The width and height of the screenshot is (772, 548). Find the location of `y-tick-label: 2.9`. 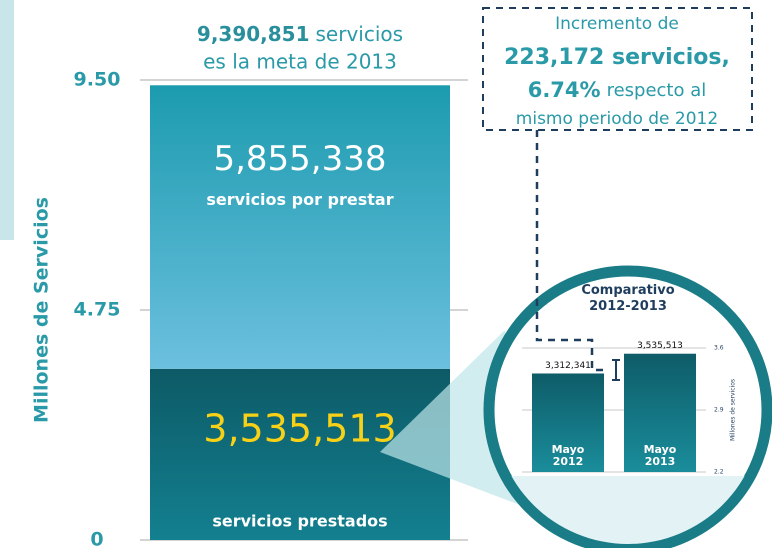

y-tick-label: 2.9 is located at coordinates (719, 410).